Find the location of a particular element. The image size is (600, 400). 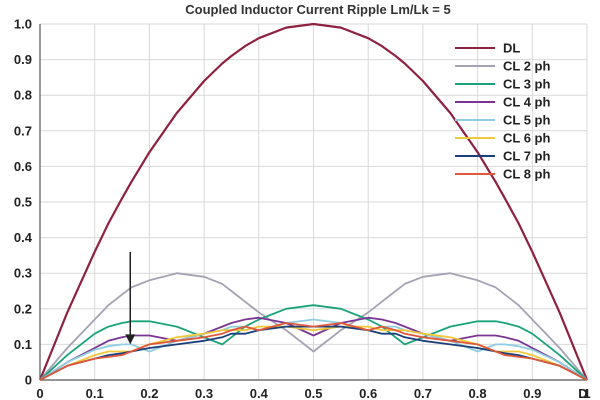

x-axis-label: D is located at coordinates (582, 393).